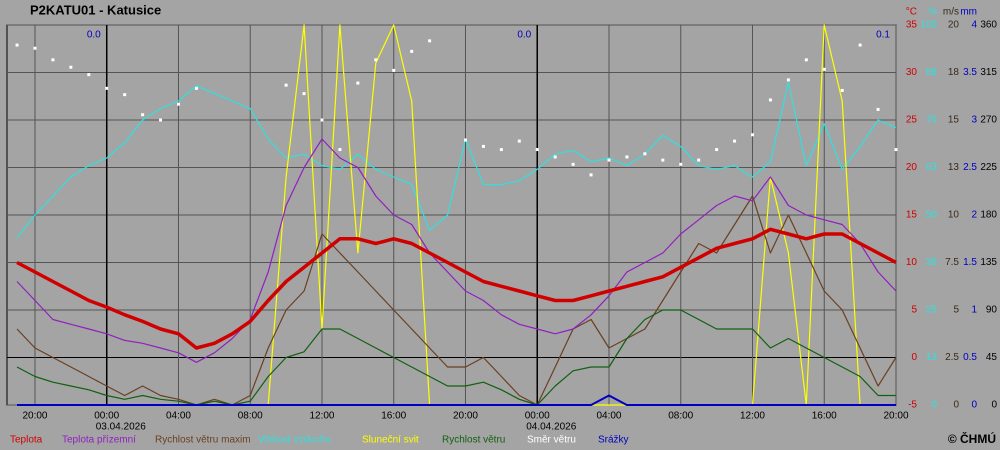  I want to click on y-tick-label: 3.5, so click(970, 72).